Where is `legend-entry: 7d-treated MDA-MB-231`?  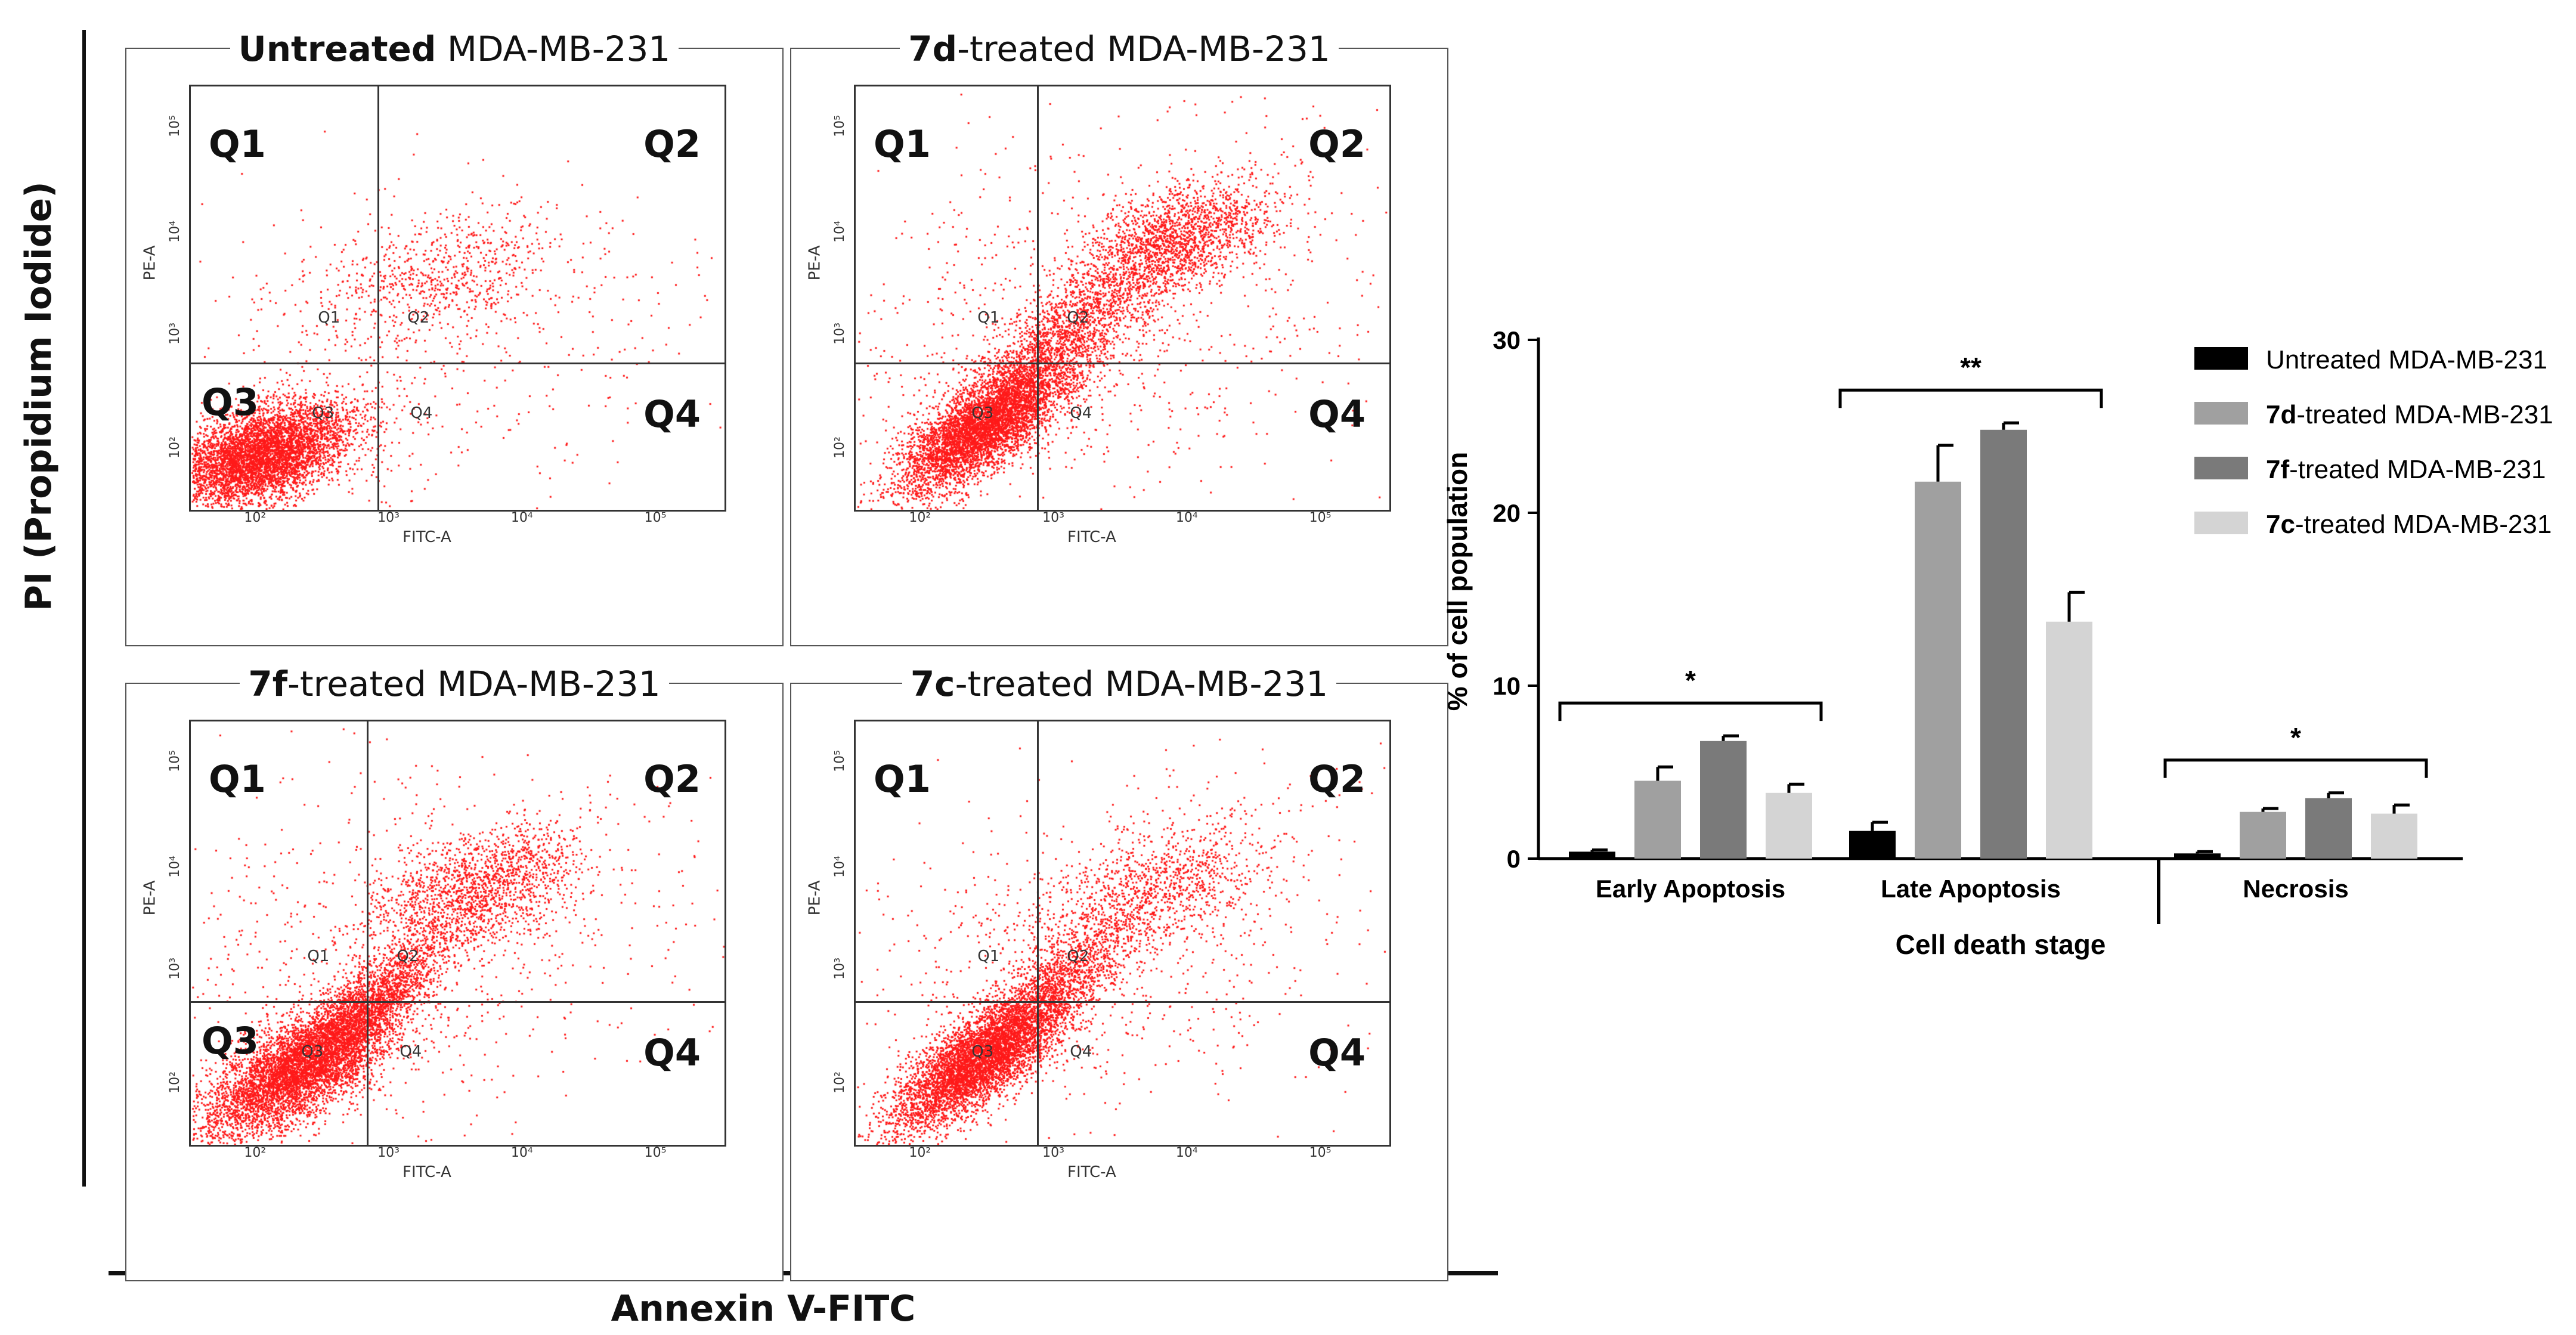 legend-entry: 7d-treated MDA-MB-231 is located at coordinates (2409, 414).